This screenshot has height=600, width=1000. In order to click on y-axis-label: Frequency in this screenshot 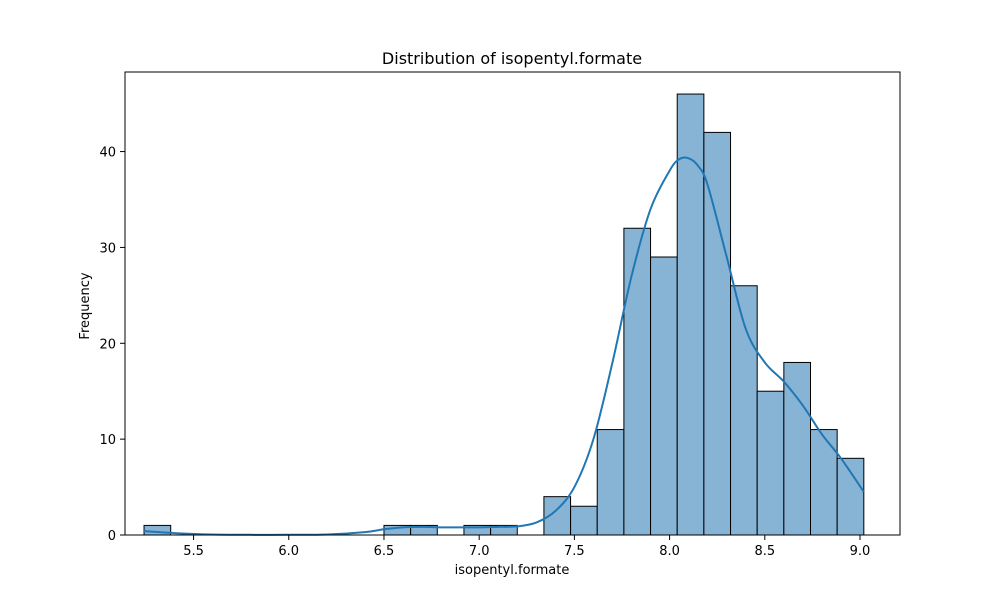, I will do `click(85, 305)`.